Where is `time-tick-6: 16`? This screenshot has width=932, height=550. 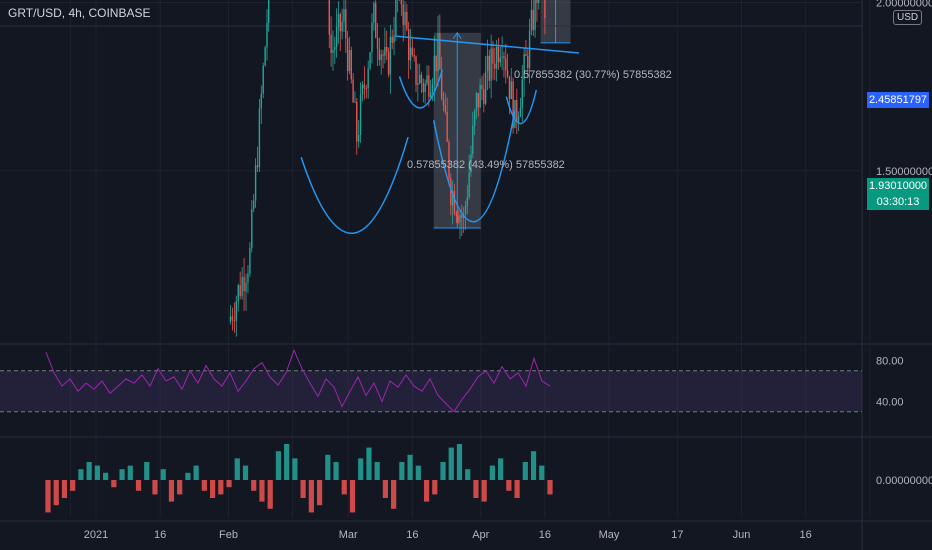
time-tick-6: 16 is located at coordinates (545, 535).